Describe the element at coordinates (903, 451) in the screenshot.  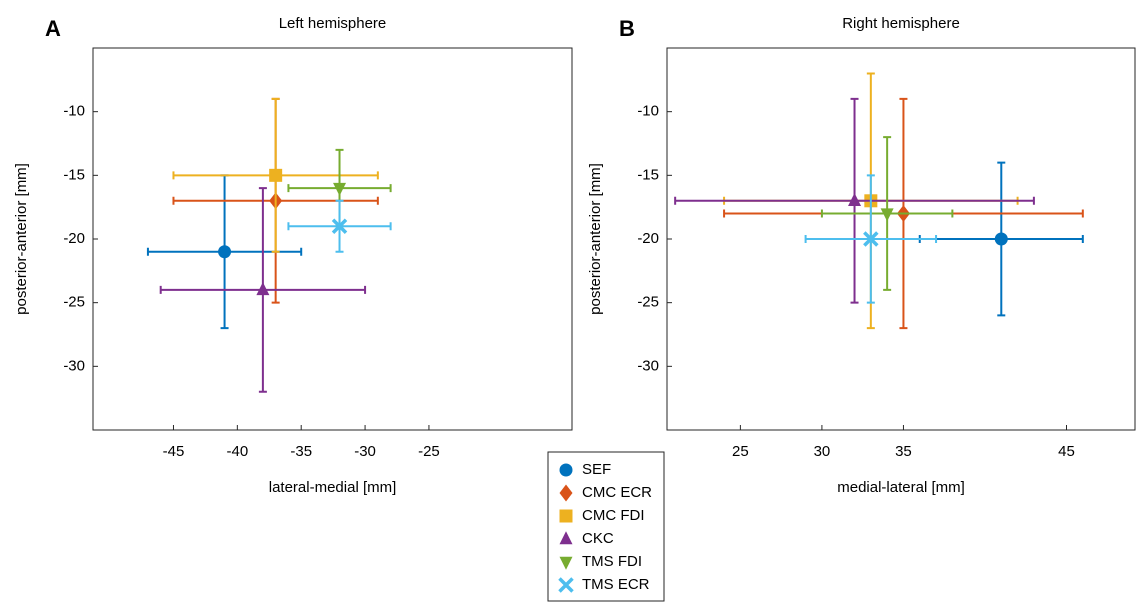
I see `x-tick-label: 35` at that location.